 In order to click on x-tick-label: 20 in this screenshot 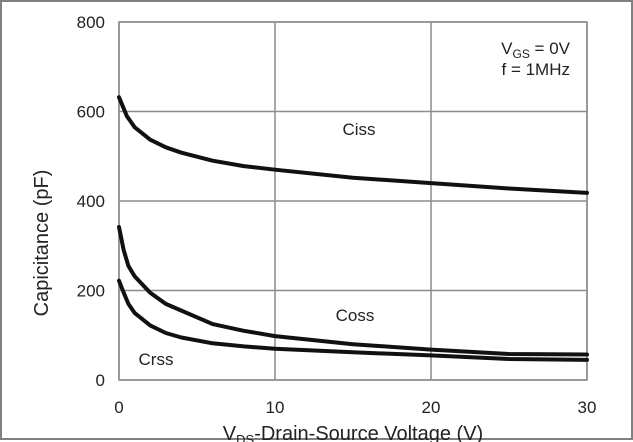, I will do `click(431, 407)`.